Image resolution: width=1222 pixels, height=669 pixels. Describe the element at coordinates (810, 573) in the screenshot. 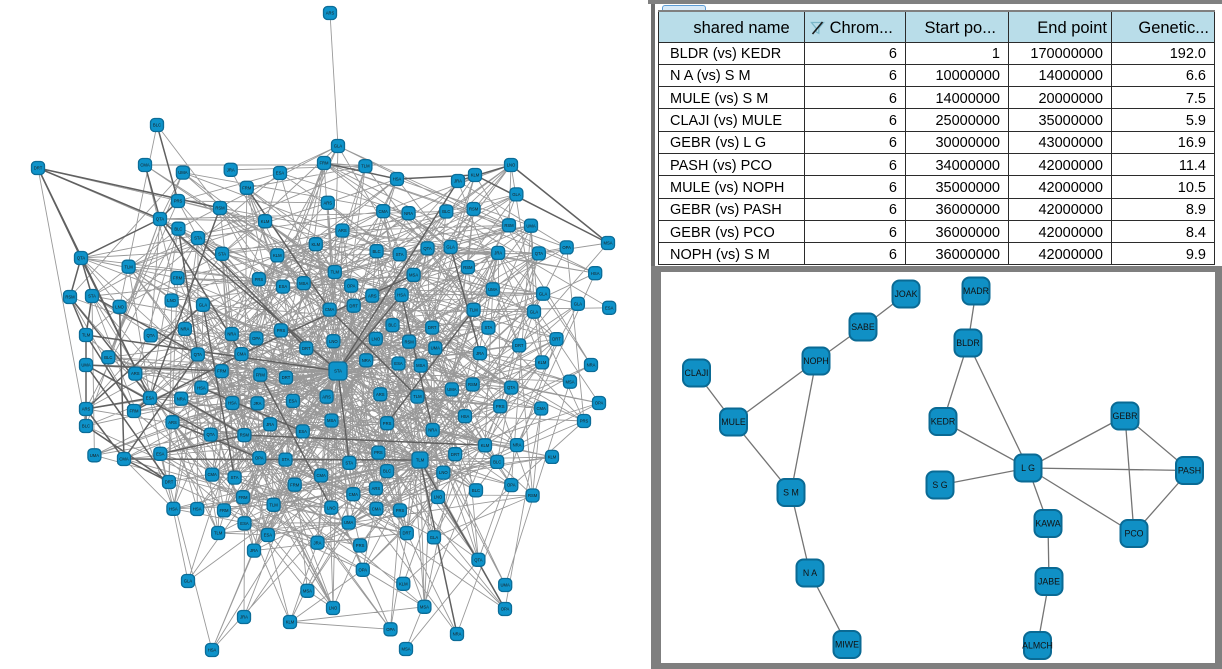

I see `svg-text: N A` at that location.